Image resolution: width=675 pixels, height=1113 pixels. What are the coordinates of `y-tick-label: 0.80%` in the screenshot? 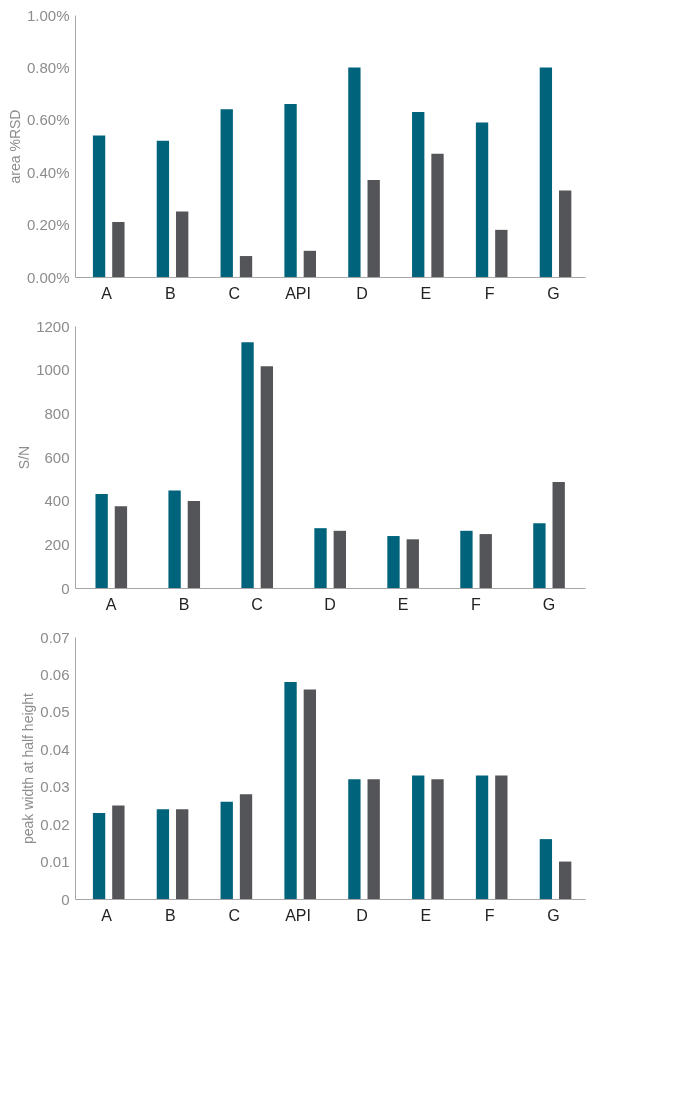 It's located at (48, 67).